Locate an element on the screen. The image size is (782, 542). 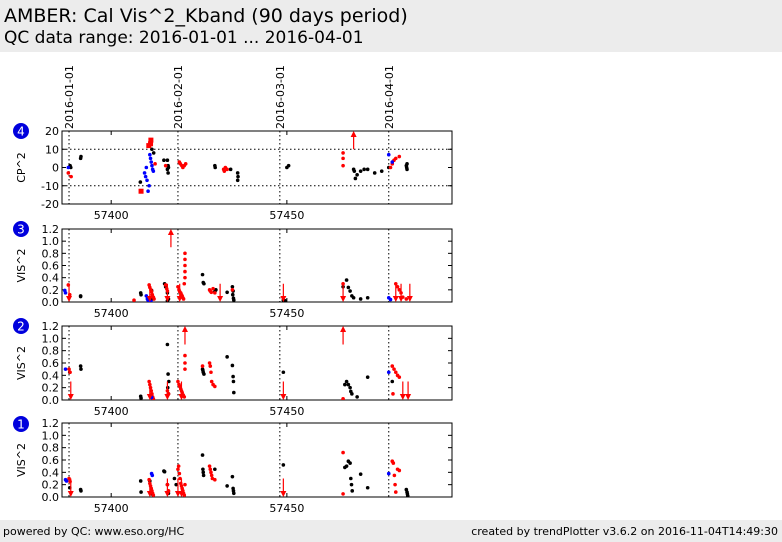
y-tick-label: 1.2 is located at coordinates (51, 326).